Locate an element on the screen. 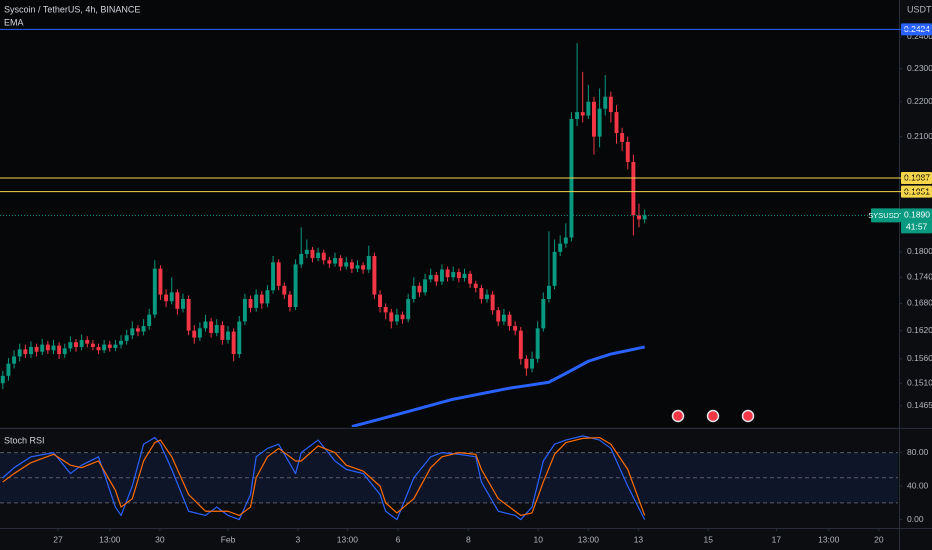  x-tick-label: 27 is located at coordinates (58, 539).